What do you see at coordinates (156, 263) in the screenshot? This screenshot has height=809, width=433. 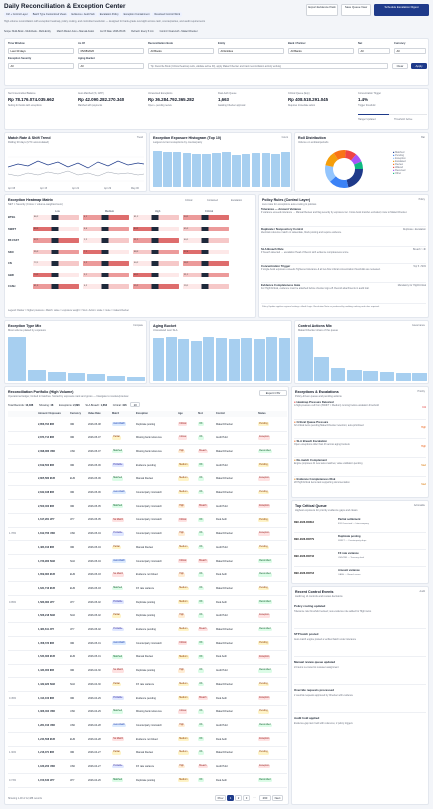 I see `heatmap-cell: 60,2` at bounding box center [156, 263].